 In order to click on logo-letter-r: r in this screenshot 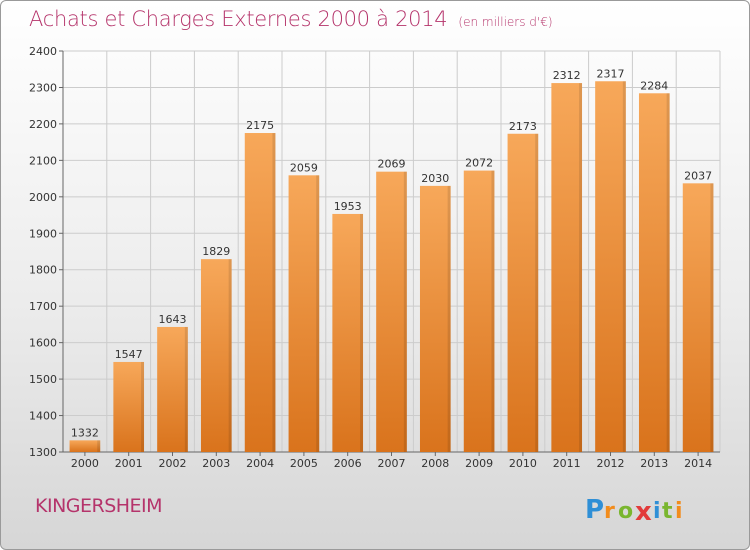, I will do `click(609, 511)`.